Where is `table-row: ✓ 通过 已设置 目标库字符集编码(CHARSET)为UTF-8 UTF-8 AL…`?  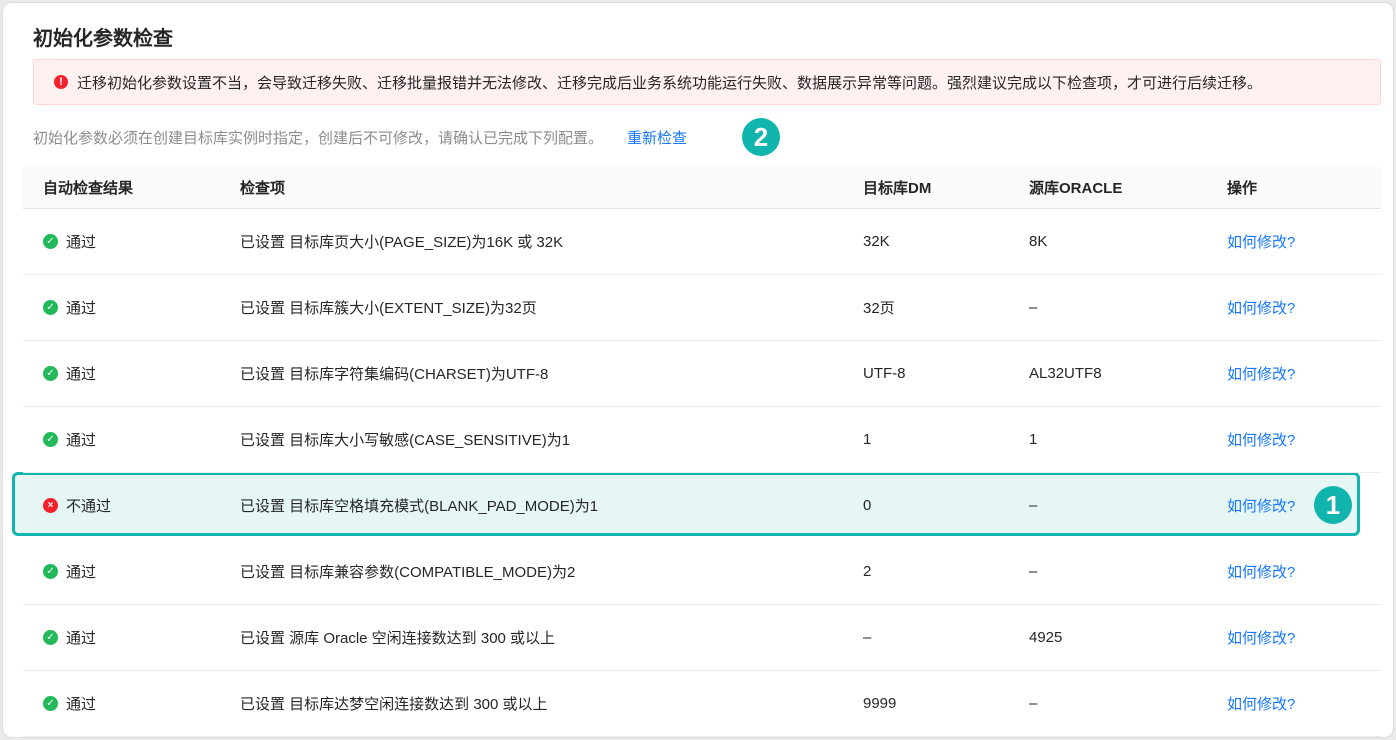
table-row: ✓ 通过 已设置 目标库字符集编码(CHARSET)为UTF-8 UTF-8 AL… is located at coordinates (702, 374).